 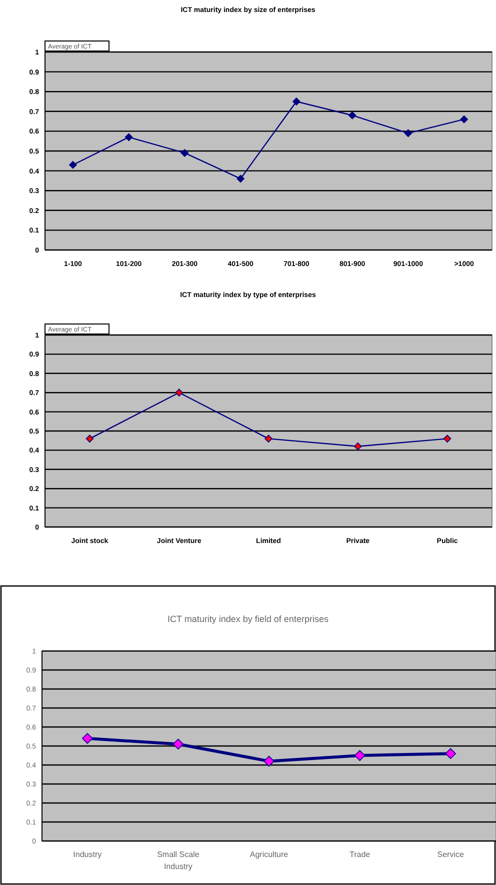 What do you see at coordinates (450, 854) in the screenshot?
I see `x-tick-label: Service` at bounding box center [450, 854].